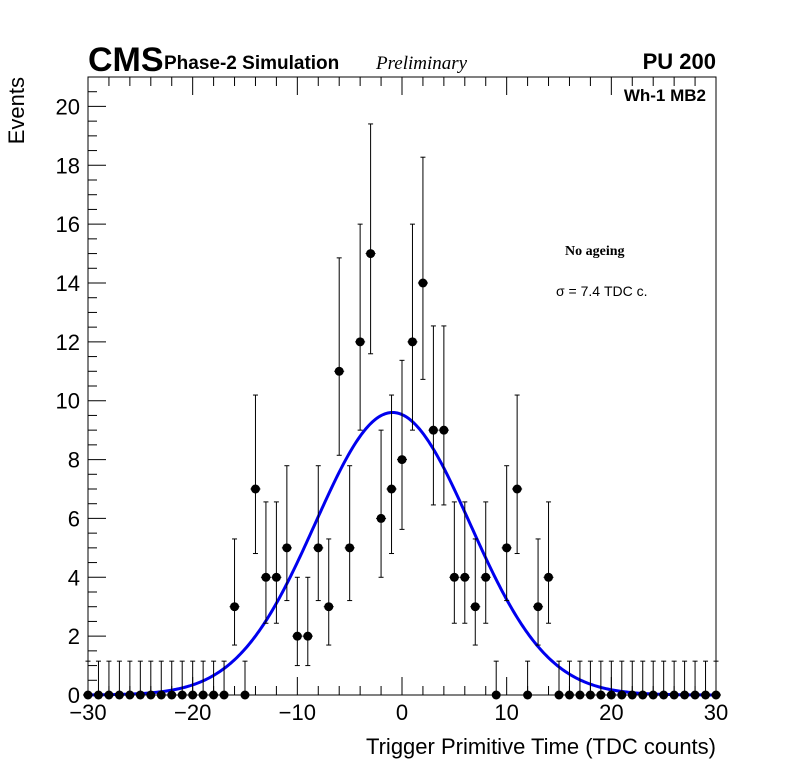 The width and height of the screenshot is (796, 772). What do you see at coordinates (398, 712) in the screenshot?
I see `x-tick-labels: −30 −20 −10 0 10 20 30` at bounding box center [398, 712].